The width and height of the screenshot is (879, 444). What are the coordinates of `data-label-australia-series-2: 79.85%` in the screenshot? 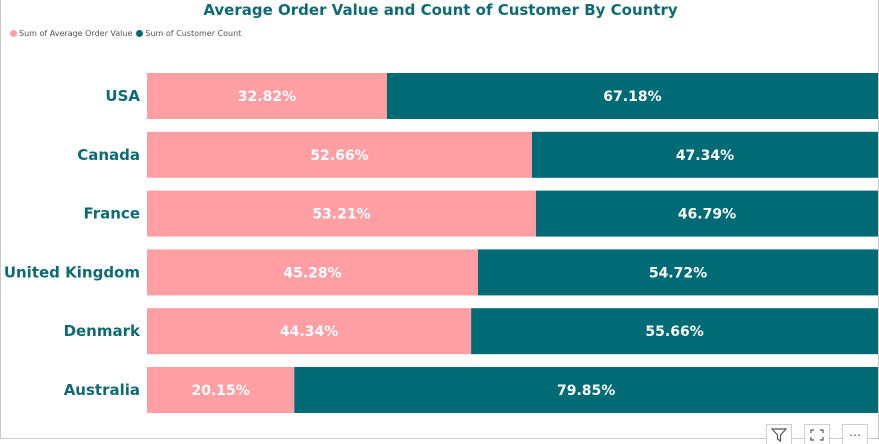 It's located at (586, 391).